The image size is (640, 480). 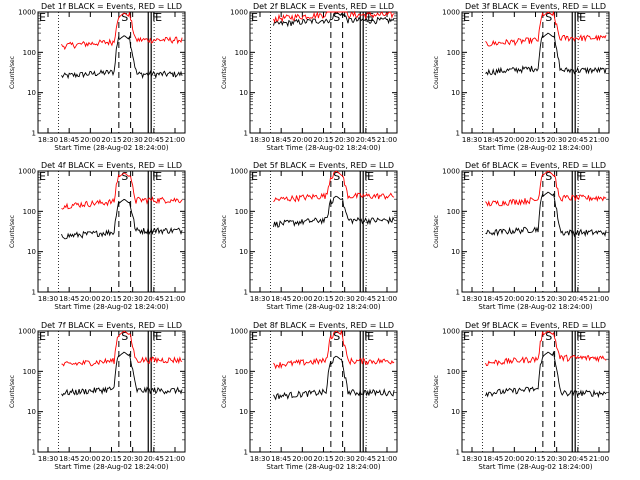 What do you see at coordinates (111, 165) in the screenshot?
I see `panel-title: Det 4f BLACK = Events, RED = LLD` at bounding box center [111, 165].